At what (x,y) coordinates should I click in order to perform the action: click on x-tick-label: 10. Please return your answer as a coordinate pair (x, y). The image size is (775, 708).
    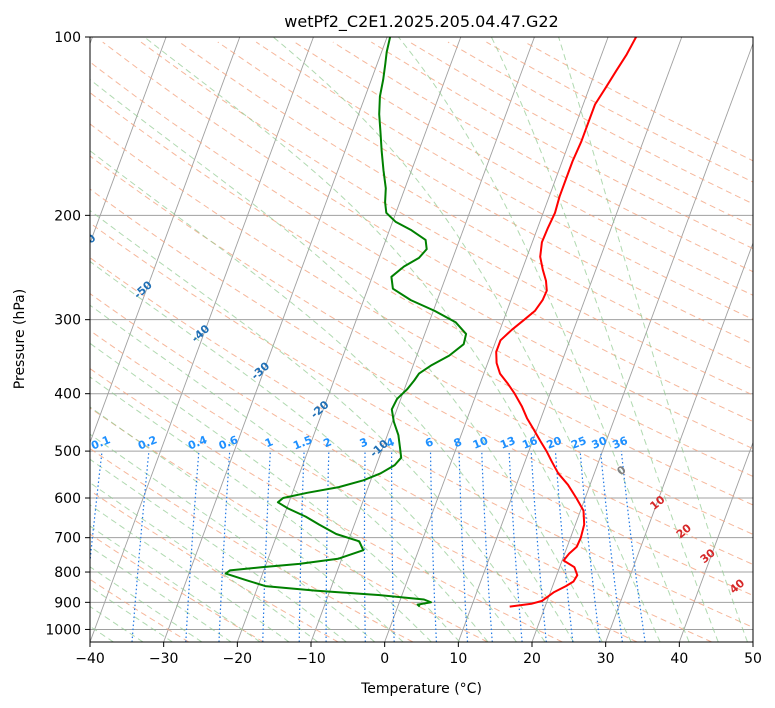
    Looking at the image, I should click on (458, 659).